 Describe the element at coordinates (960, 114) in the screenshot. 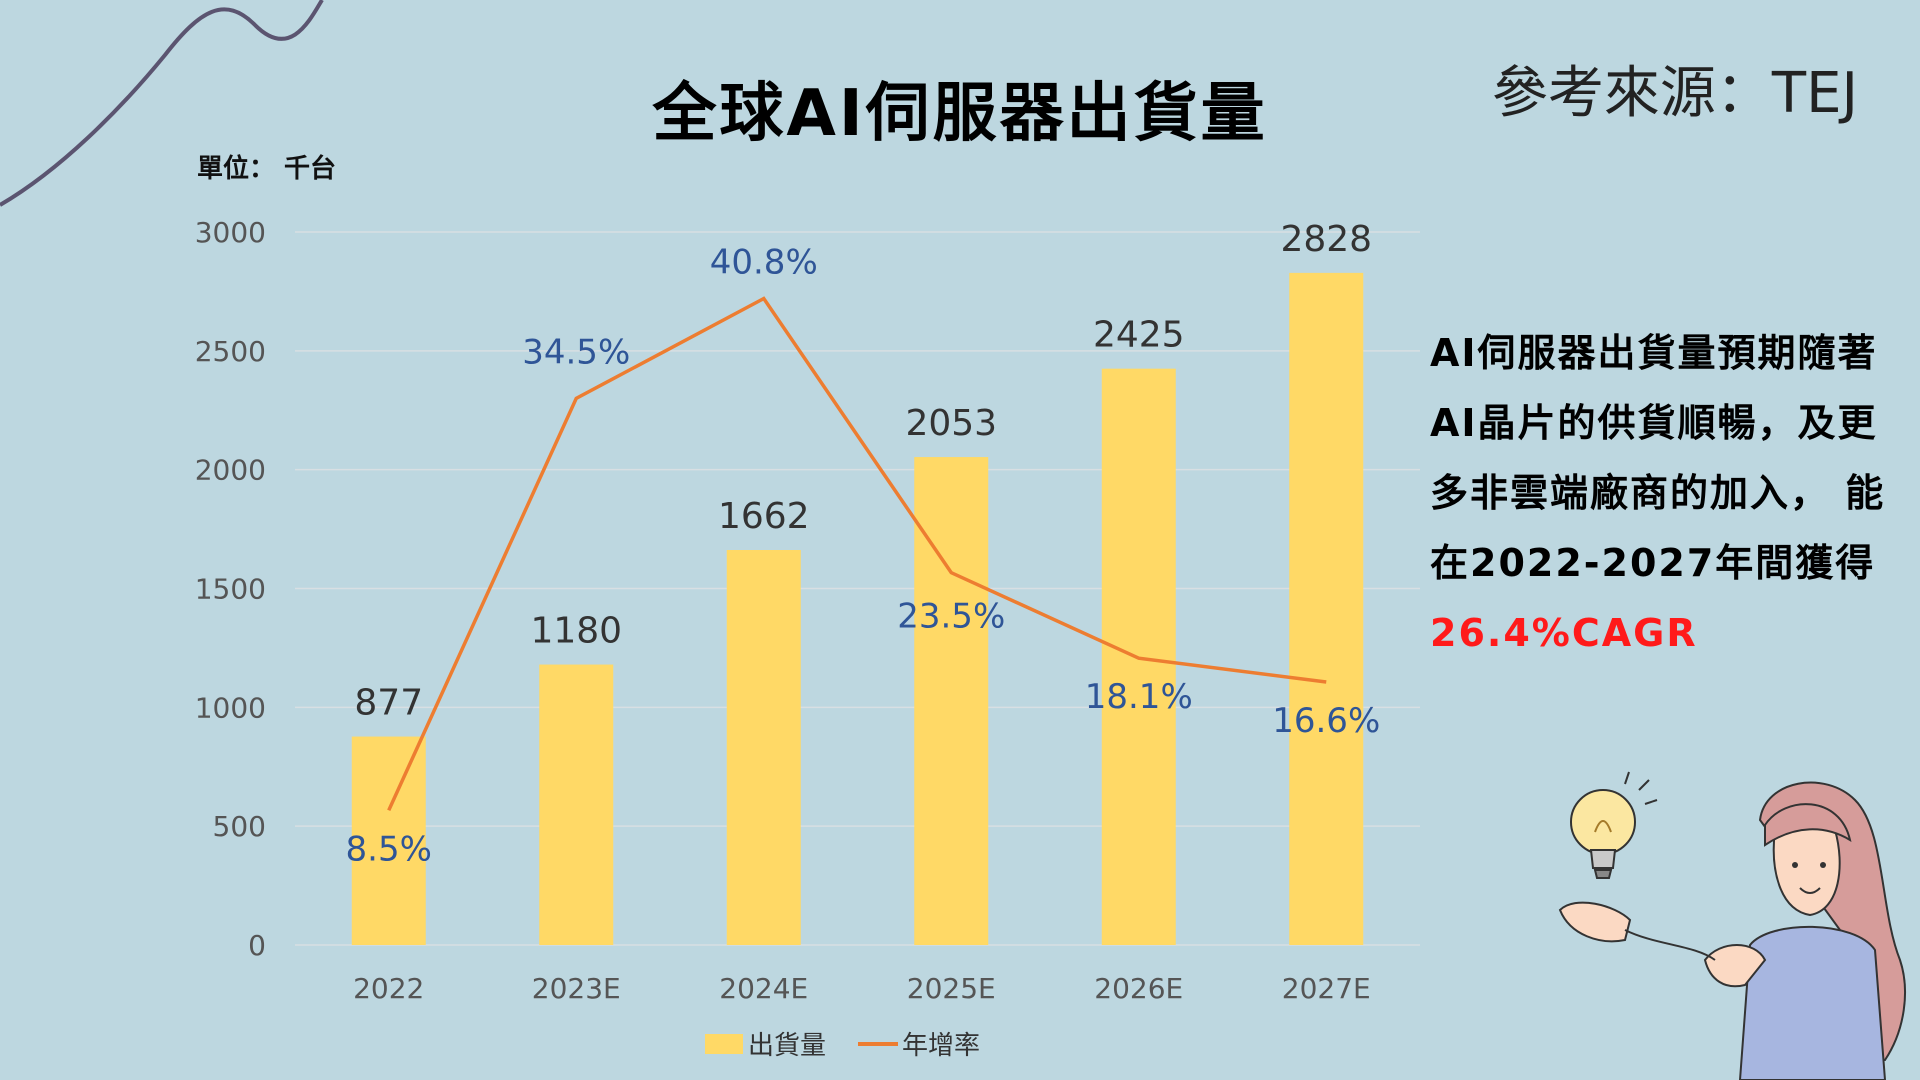

I see `chart-title: 全球AI伺服器出貨量` at that location.